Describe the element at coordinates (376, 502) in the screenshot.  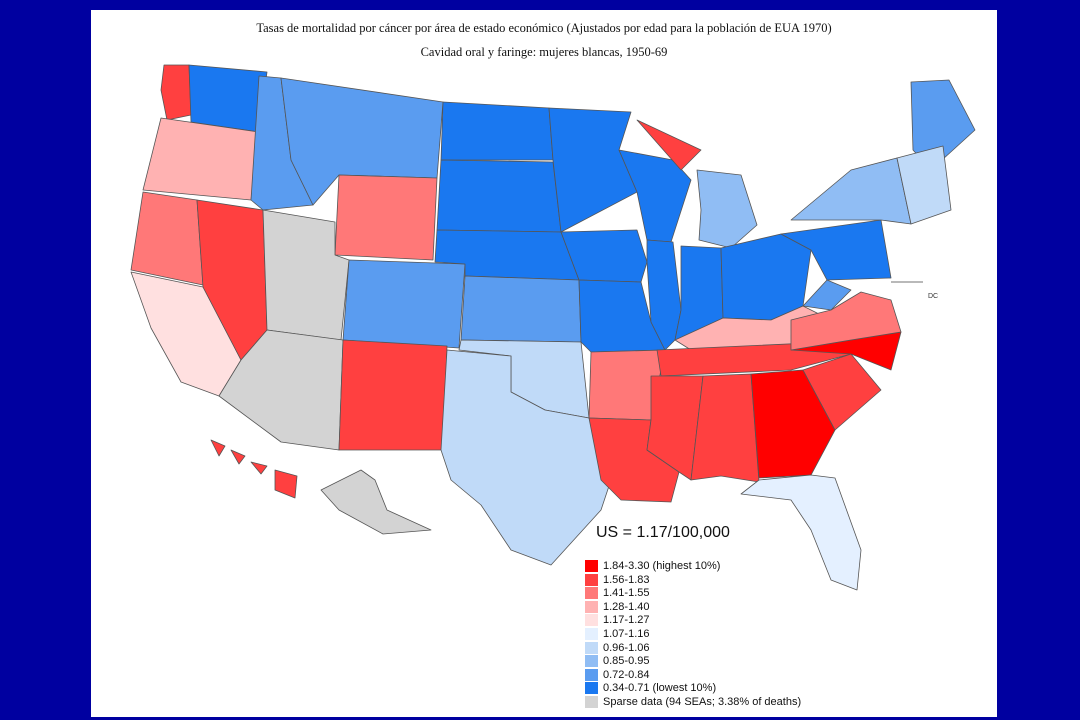
I see `region-alaska` at that location.